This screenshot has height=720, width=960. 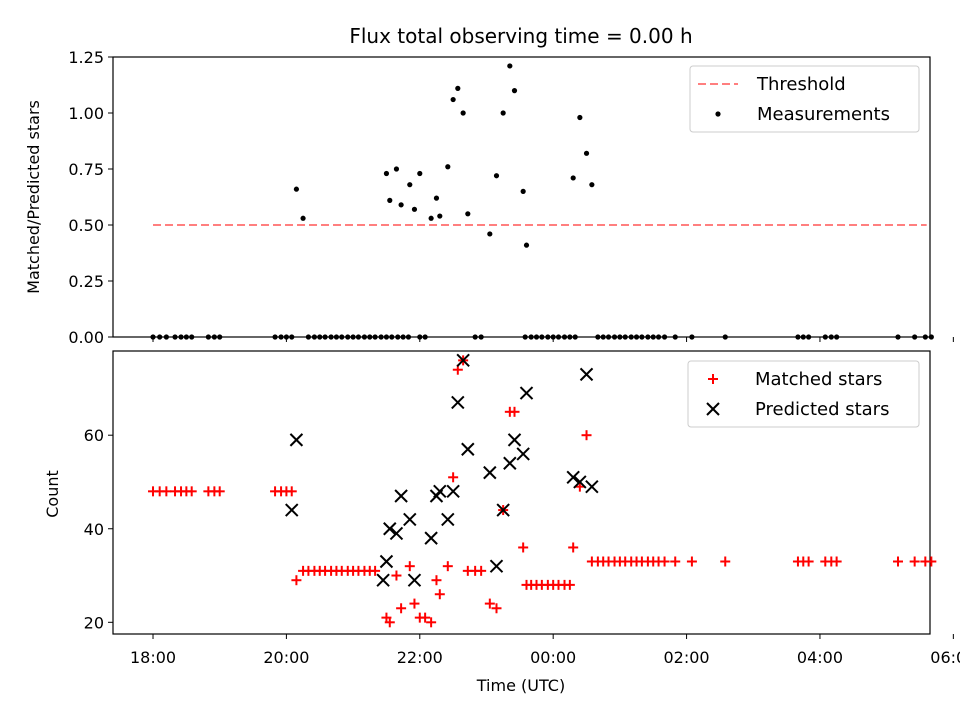 I want to click on predicted-stars-points, so click(x=442, y=470).